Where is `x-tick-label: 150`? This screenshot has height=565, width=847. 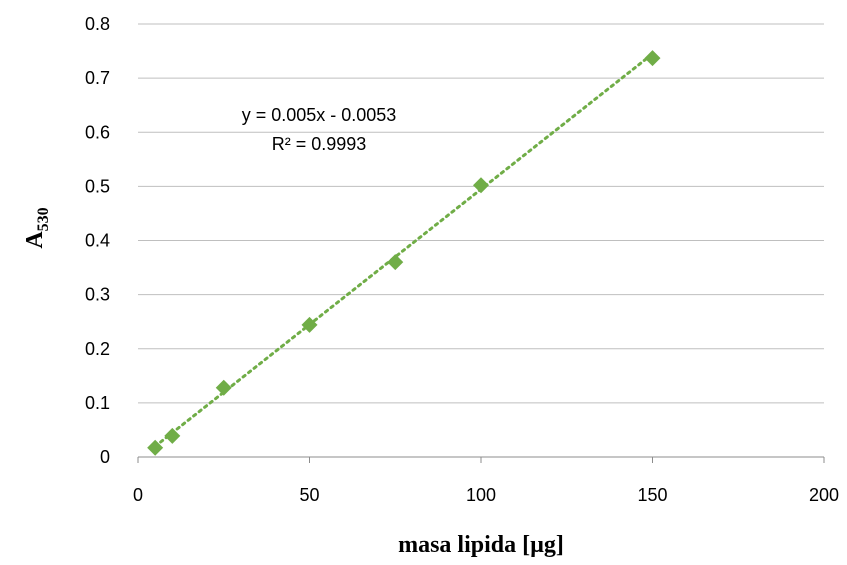 x-tick-label: 150 is located at coordinates (652, 495).